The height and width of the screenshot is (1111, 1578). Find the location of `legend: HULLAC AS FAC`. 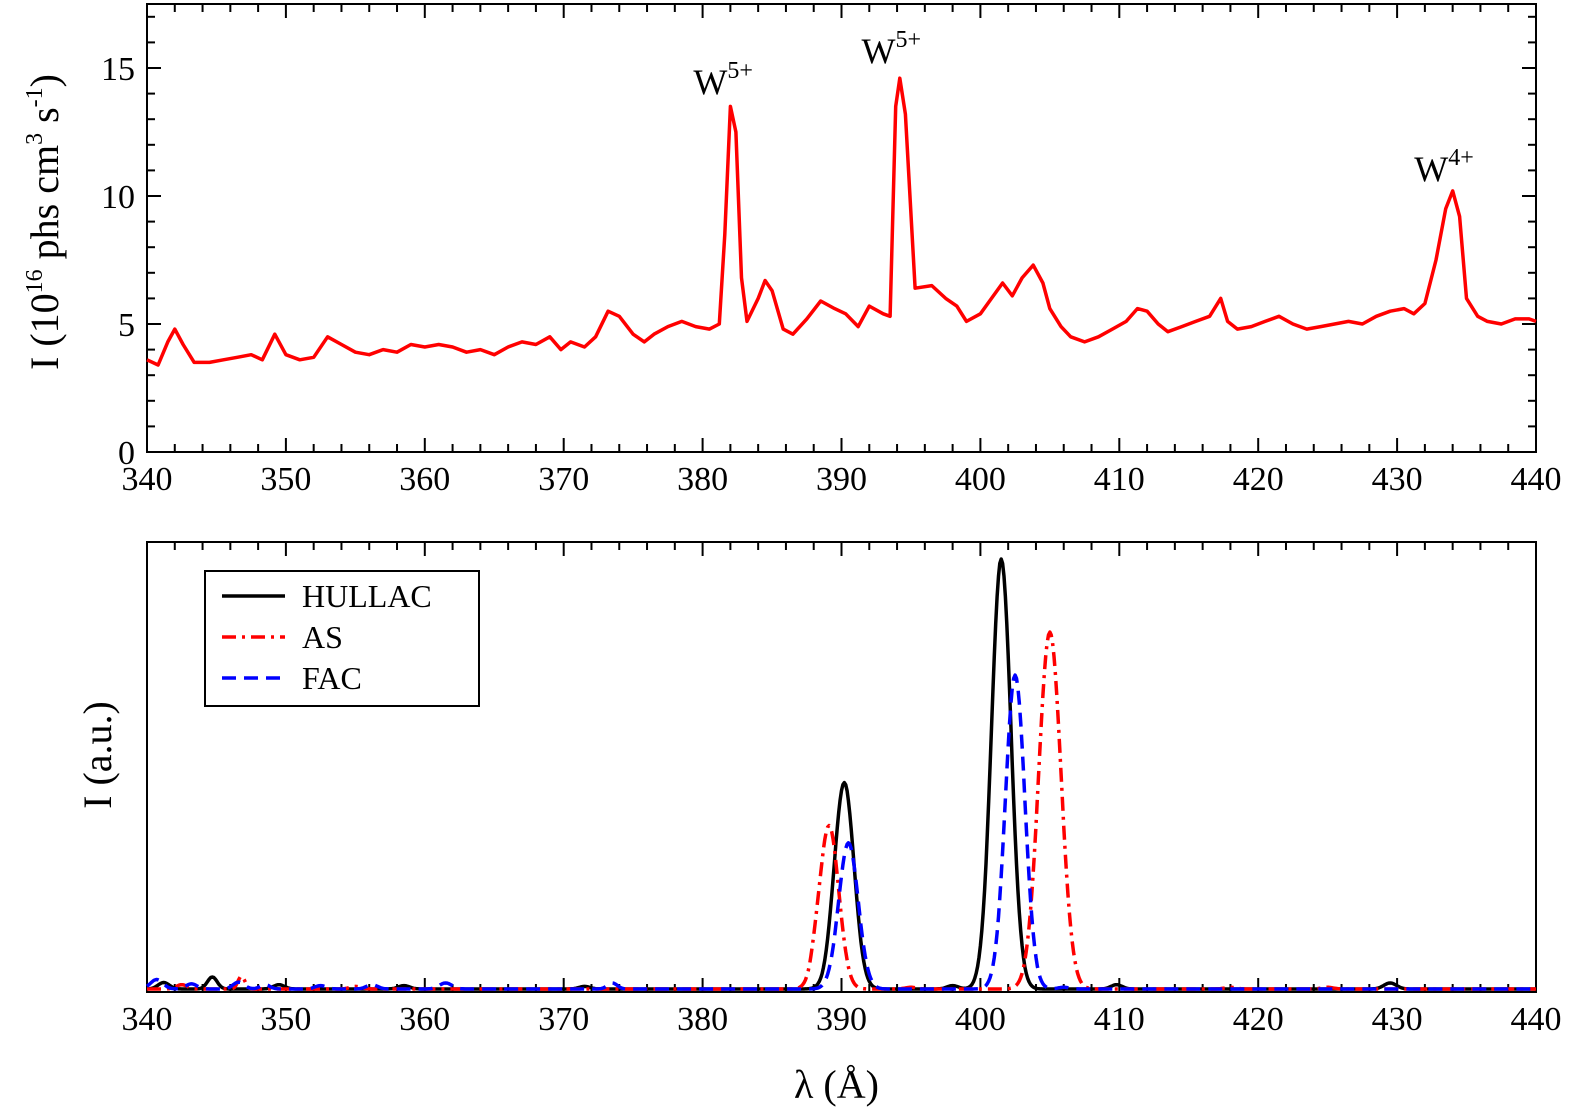

legend: HULLAC AS FAC is located at coordinates (342, 638).